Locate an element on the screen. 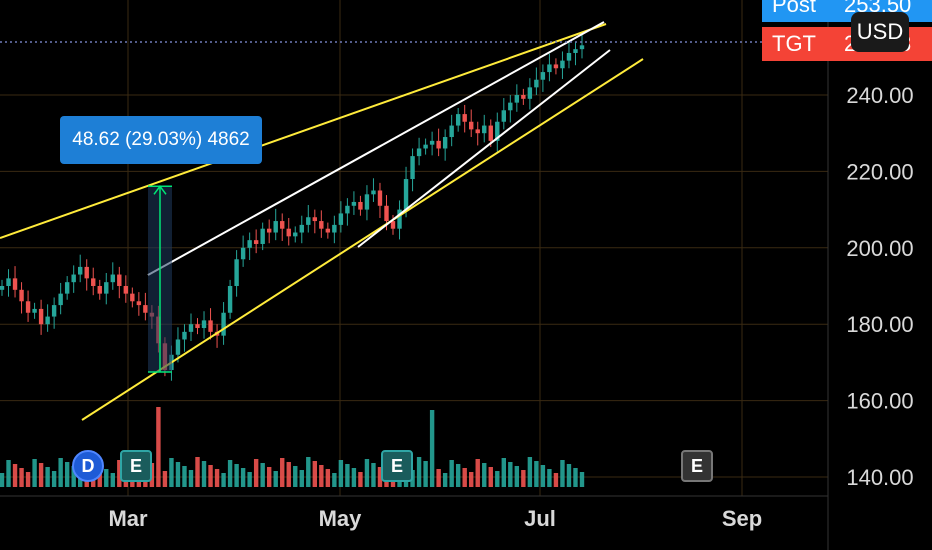  measure-arrow-head is located at coordinates (160, 190).